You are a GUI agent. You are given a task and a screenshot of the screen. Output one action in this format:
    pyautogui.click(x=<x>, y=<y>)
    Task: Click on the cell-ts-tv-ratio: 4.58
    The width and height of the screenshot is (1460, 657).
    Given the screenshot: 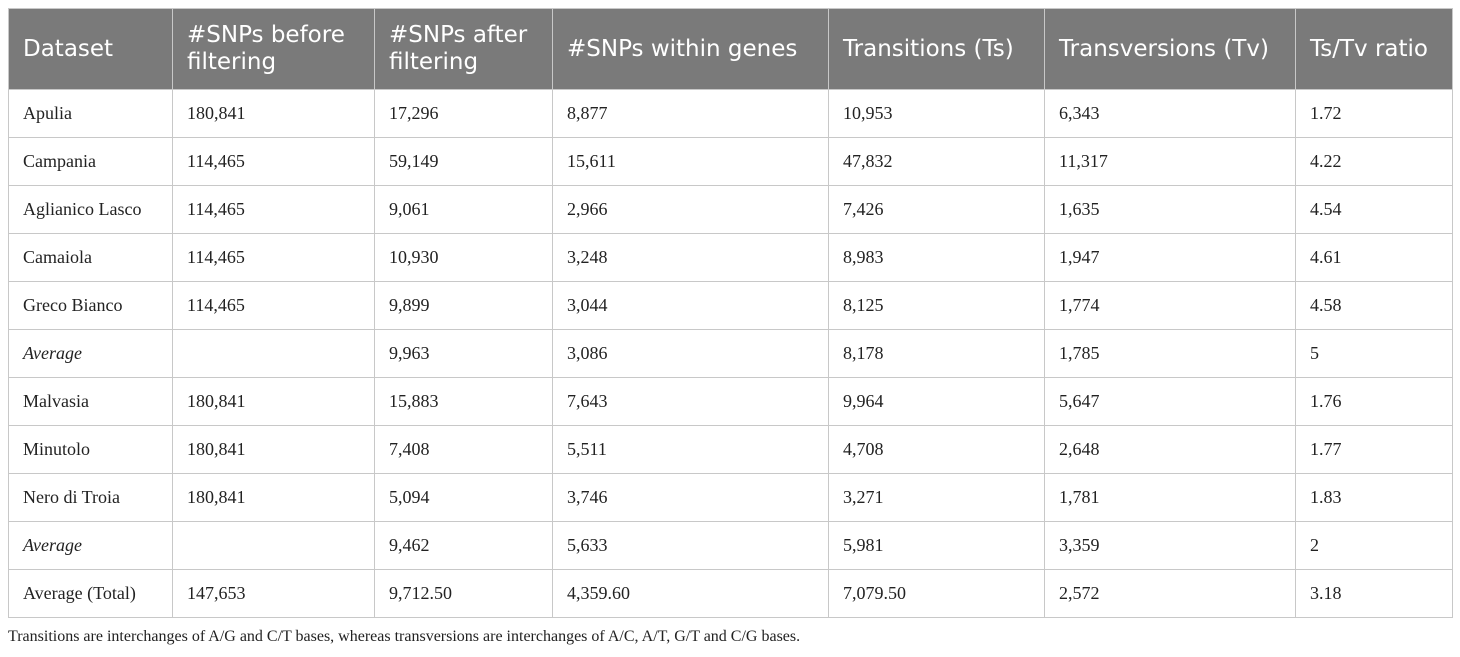 What is the action you would take?
    pyautogui.click(x=1374, y=305)
    